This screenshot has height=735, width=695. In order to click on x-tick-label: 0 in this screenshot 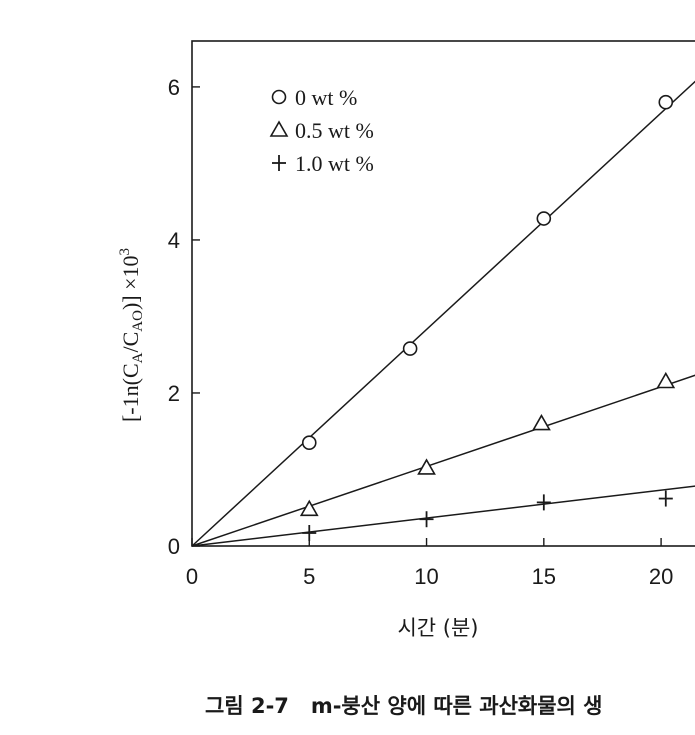, I will do `click(192, 576)`.